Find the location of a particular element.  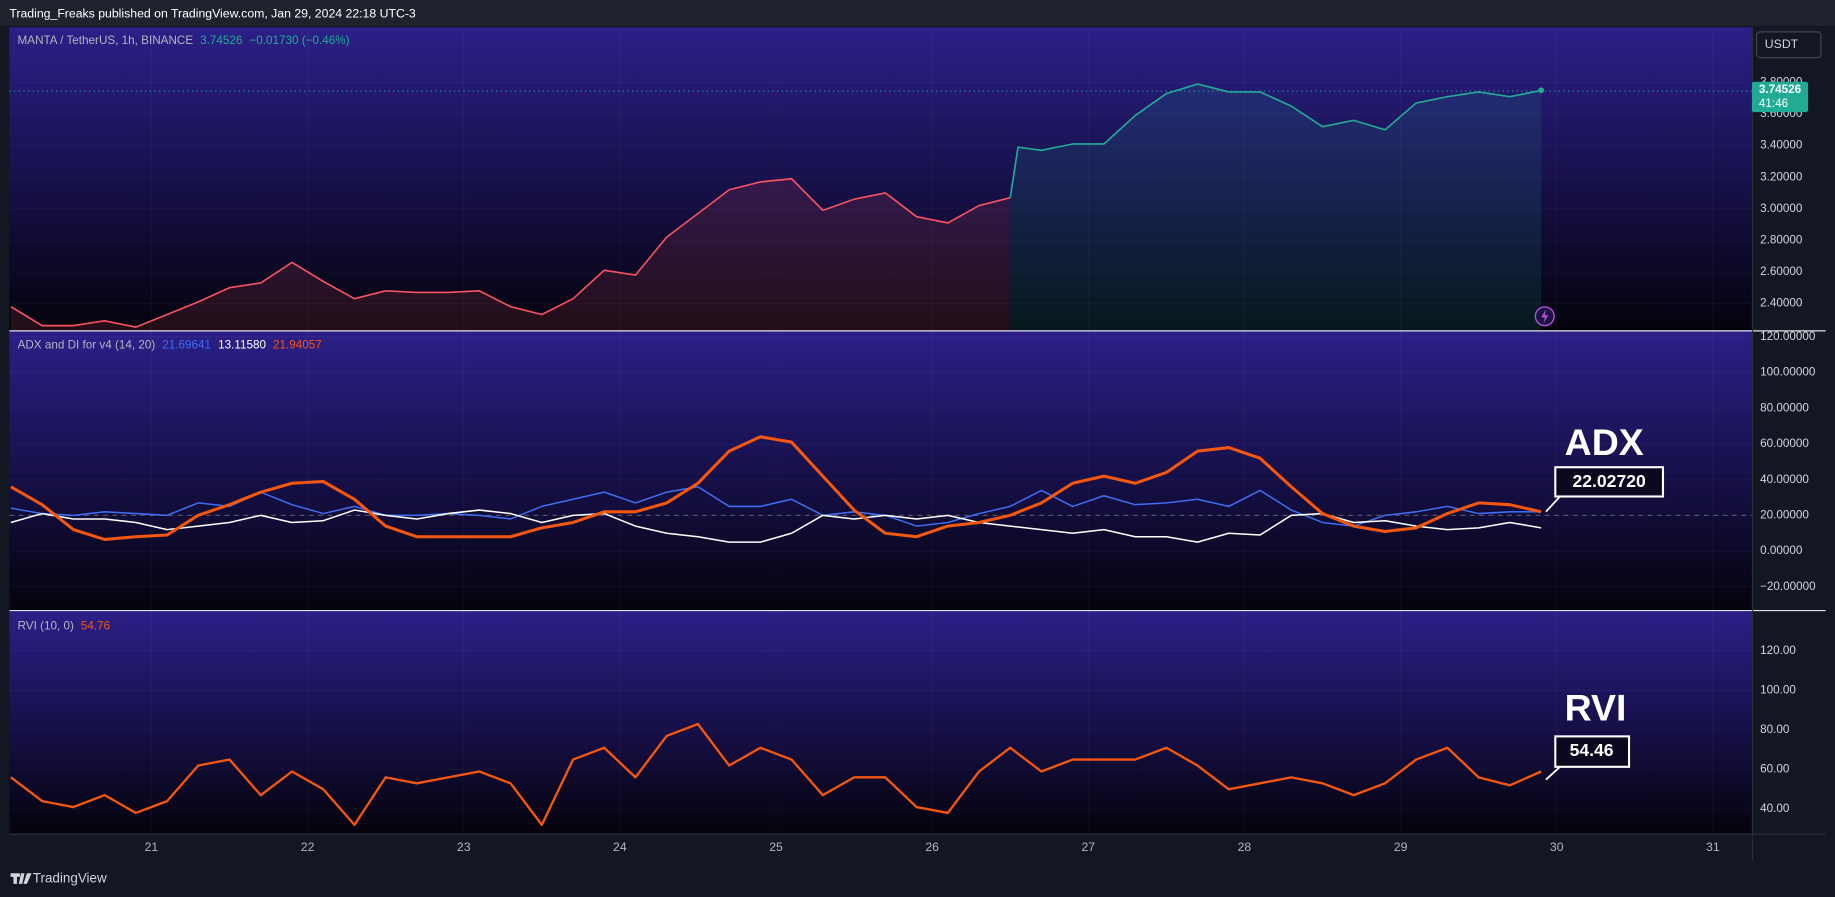

brand-logo is located at coordinates (21, 878).